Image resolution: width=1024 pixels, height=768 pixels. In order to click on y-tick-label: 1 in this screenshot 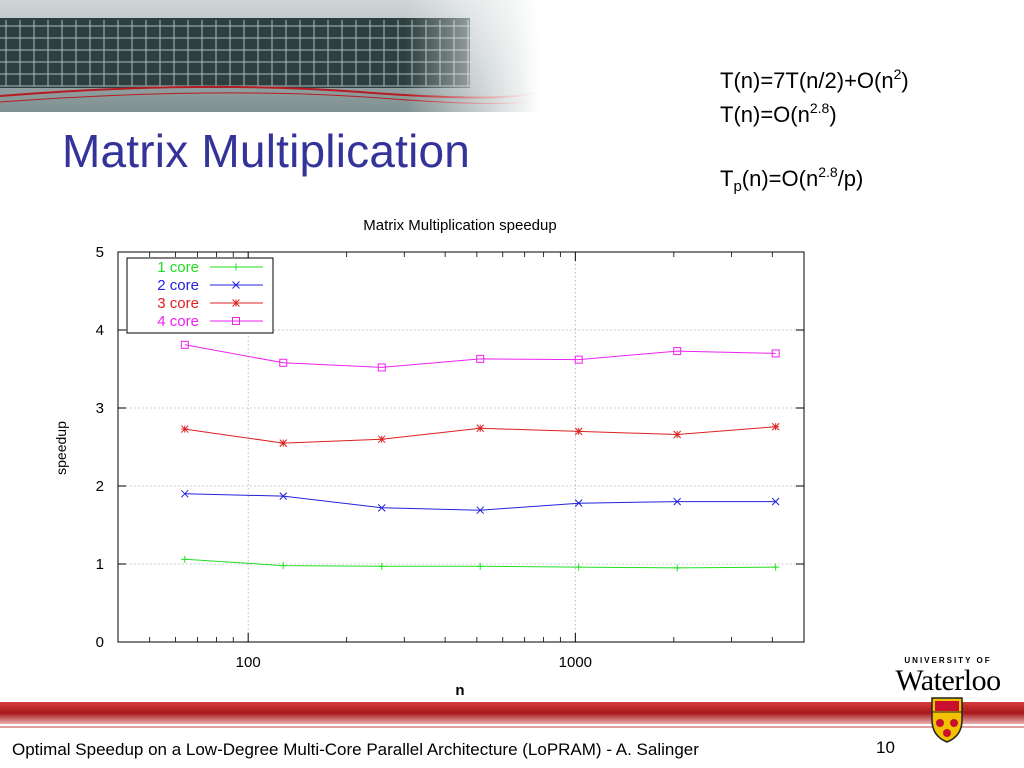, I will do `click(100, 564)`.